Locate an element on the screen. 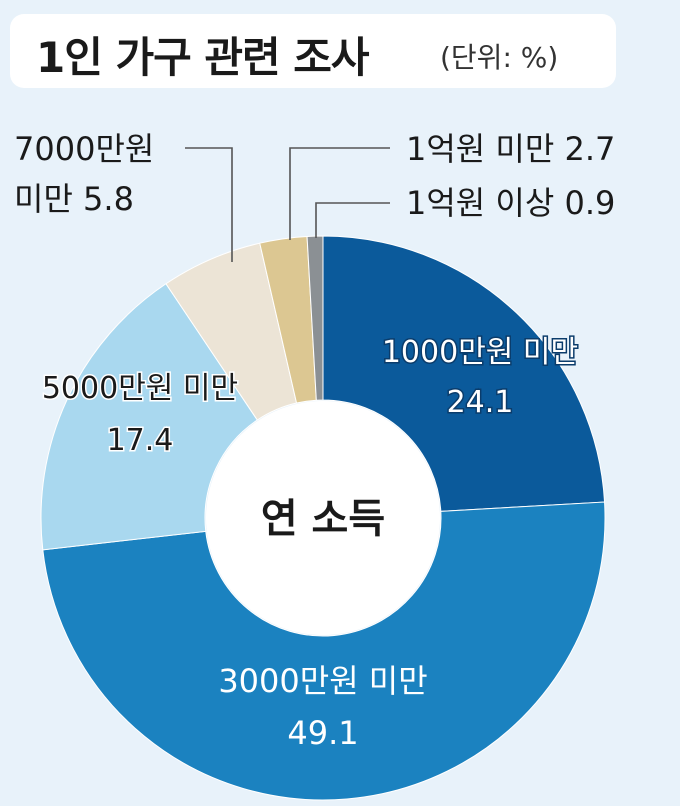 Image resolution: width=680 pixels, height=806 pixels. slice-value: 17.4 is located at coordinates (140, 440).